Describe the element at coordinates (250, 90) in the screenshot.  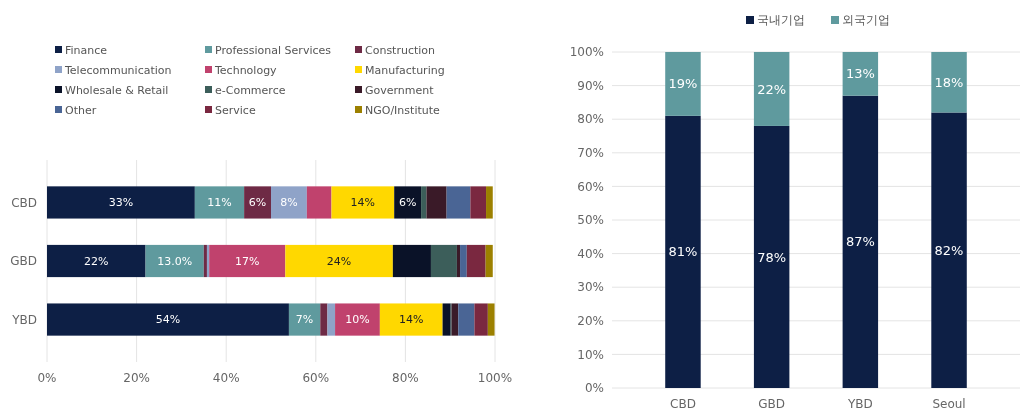
I see `legend-label: e-Commerce` at that location.